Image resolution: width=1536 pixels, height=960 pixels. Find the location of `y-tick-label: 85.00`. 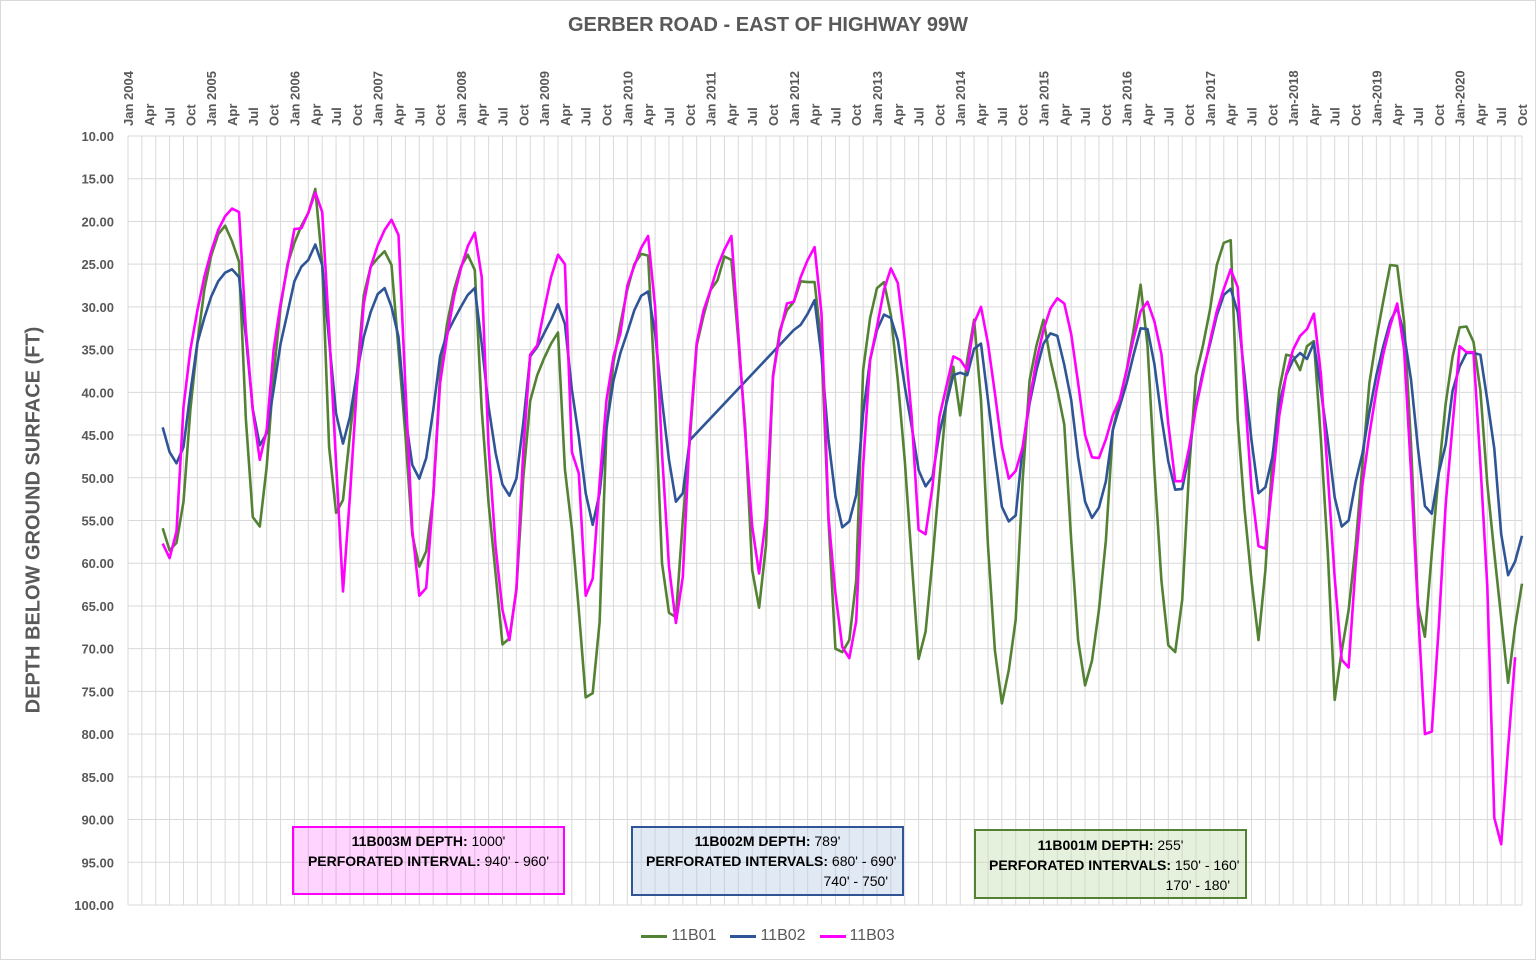

y-tick-label: 85.00 is located at coordinates (97, 777).